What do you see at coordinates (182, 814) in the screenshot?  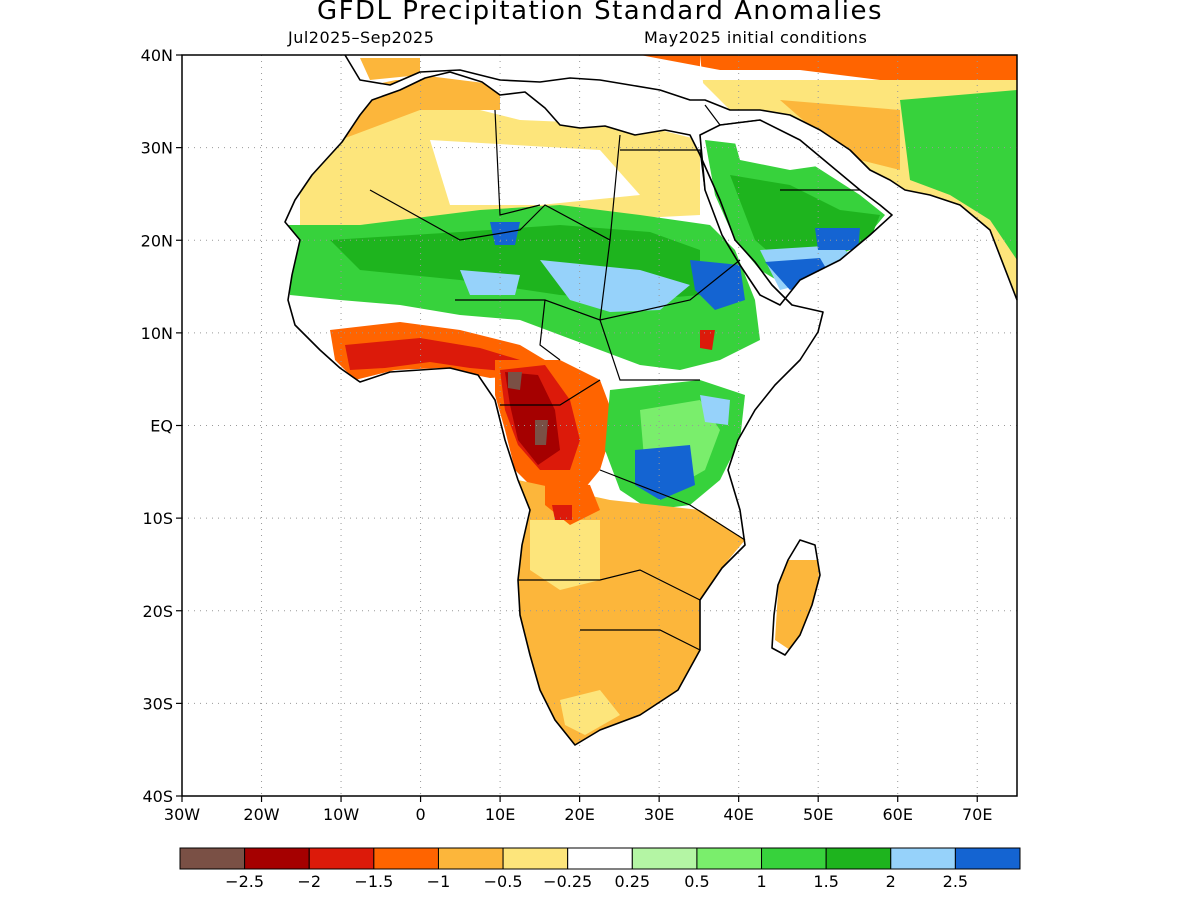 I see `lon-tick-label: 30W` at bounding box center [182, 814].